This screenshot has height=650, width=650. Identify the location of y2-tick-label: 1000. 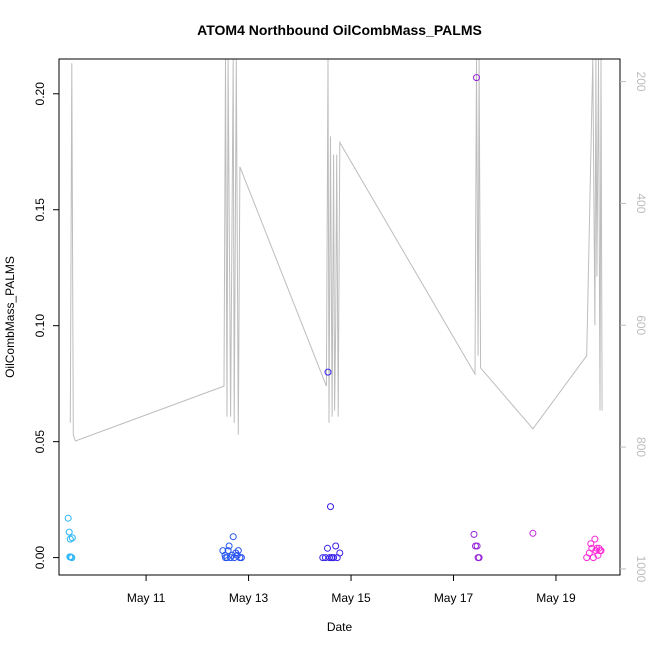
(641, 569).